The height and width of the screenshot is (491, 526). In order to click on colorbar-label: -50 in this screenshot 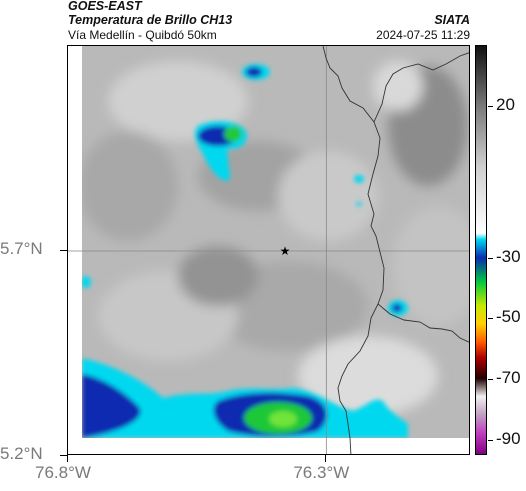, I will do `click(508, 317)`.